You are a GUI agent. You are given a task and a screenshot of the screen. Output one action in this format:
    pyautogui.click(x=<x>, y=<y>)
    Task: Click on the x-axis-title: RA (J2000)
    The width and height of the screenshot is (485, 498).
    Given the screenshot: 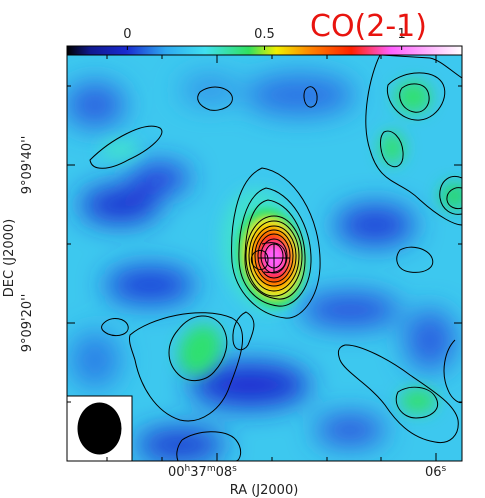 What is the action you would take?
    pyautogui.click(x=264, y=490)
    